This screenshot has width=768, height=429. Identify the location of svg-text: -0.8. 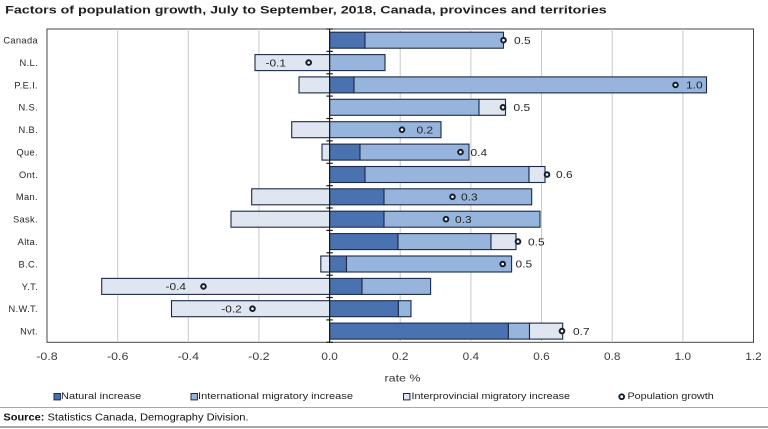
(46, 357).